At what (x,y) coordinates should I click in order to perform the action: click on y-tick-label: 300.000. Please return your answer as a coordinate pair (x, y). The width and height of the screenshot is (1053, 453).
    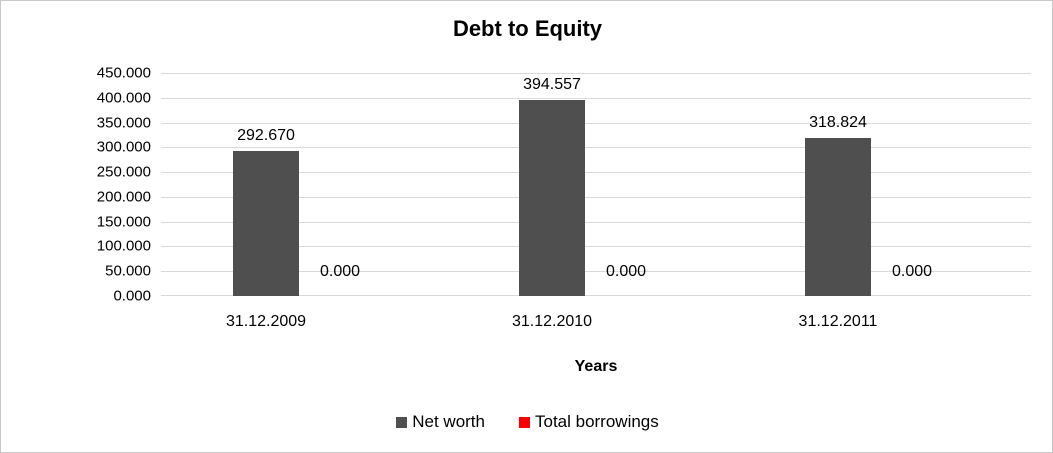
    Looking at the image, I should click on (123, 147).